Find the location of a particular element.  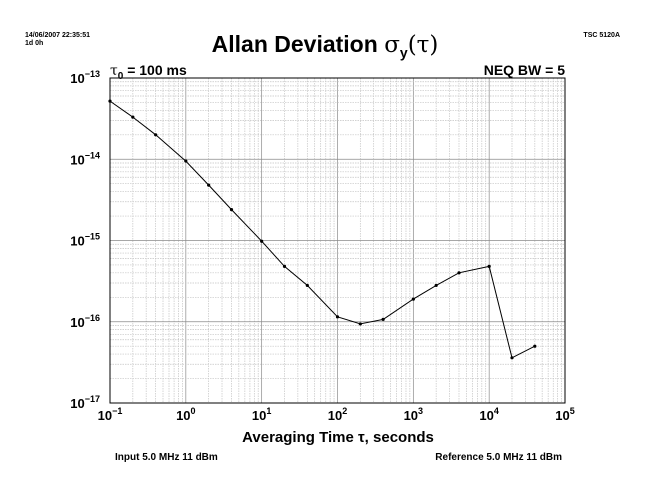

y-tick-label: 10−13 is located at coordinates (85, 77).